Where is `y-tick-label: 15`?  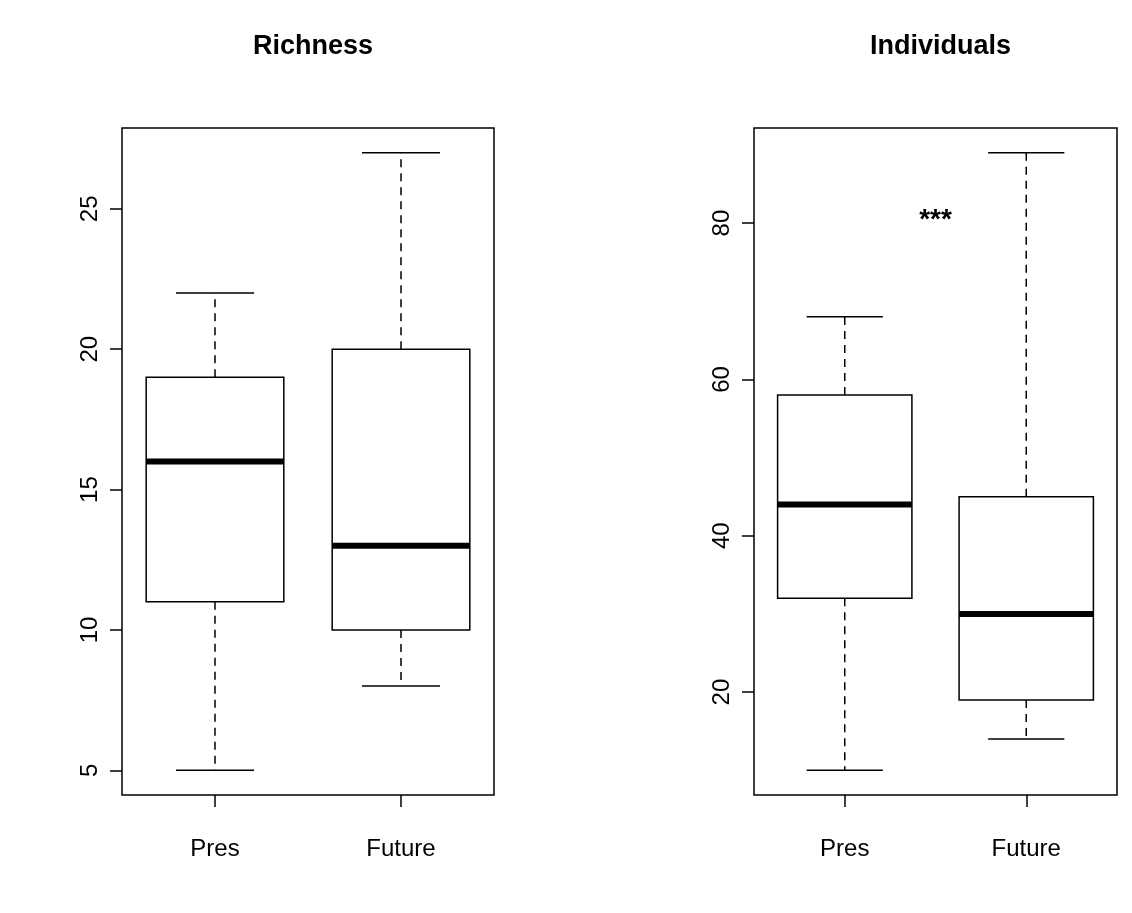 y-tick-label: 15 is located at coordinates (88, 489).